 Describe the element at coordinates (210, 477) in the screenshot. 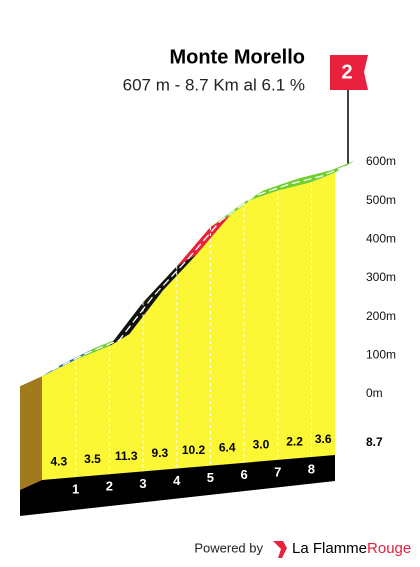

I see `x-tick-label: 5` at that location.